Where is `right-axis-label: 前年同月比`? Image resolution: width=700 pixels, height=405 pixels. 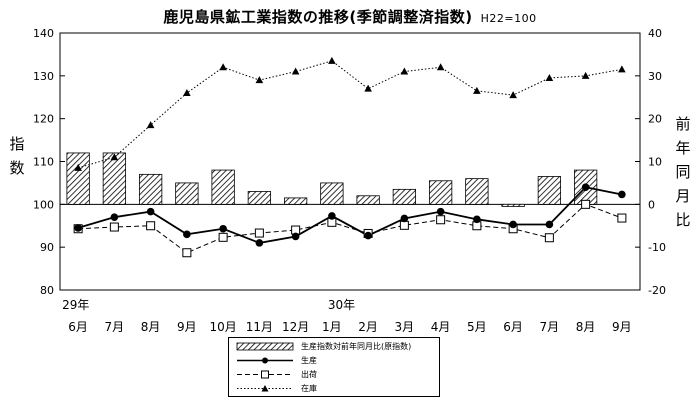 right-axis-label: 前年同月比 is located at coordinates (683, 172).